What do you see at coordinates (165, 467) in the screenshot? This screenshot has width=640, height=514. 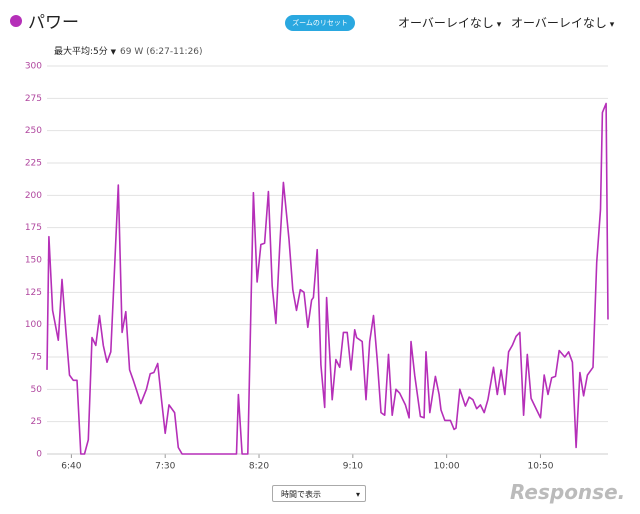 I see `x-tick-label: 7:30` at bounding box center [165, 467].